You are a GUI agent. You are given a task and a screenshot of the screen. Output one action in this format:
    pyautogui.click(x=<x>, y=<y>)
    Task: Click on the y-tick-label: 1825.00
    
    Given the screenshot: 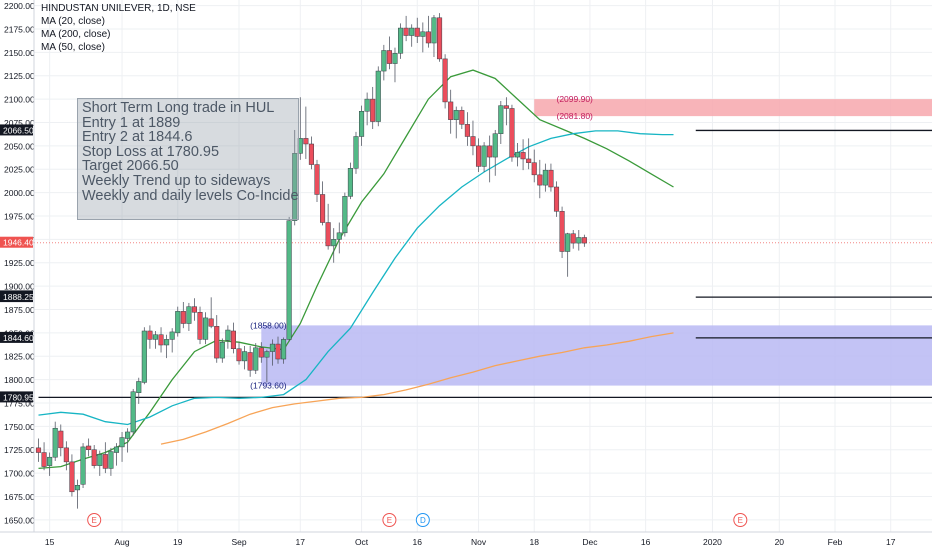 What is the action you would take?
    pyautogui.click(x=19, y=357)
    